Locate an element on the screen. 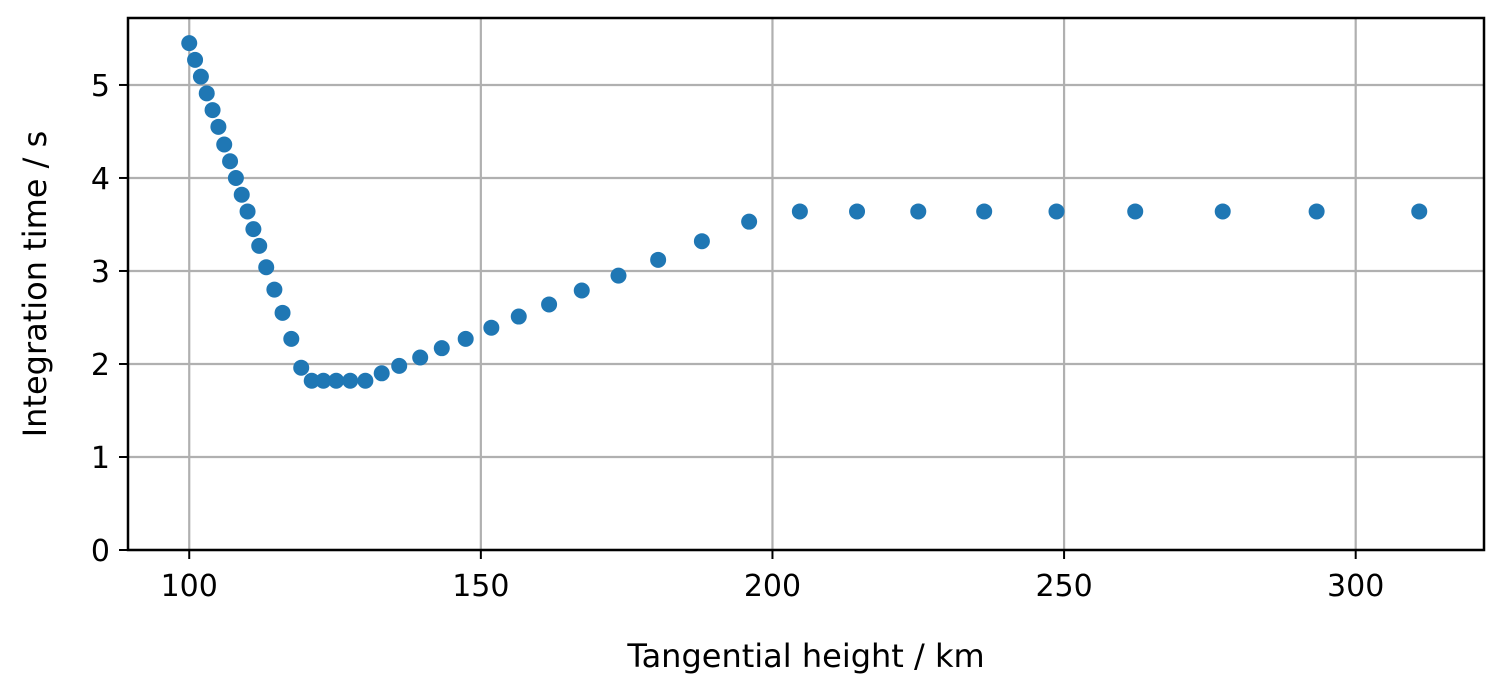  x-axis-ticks: 100 150 200 250 300 is located at coordinates (772, 577).